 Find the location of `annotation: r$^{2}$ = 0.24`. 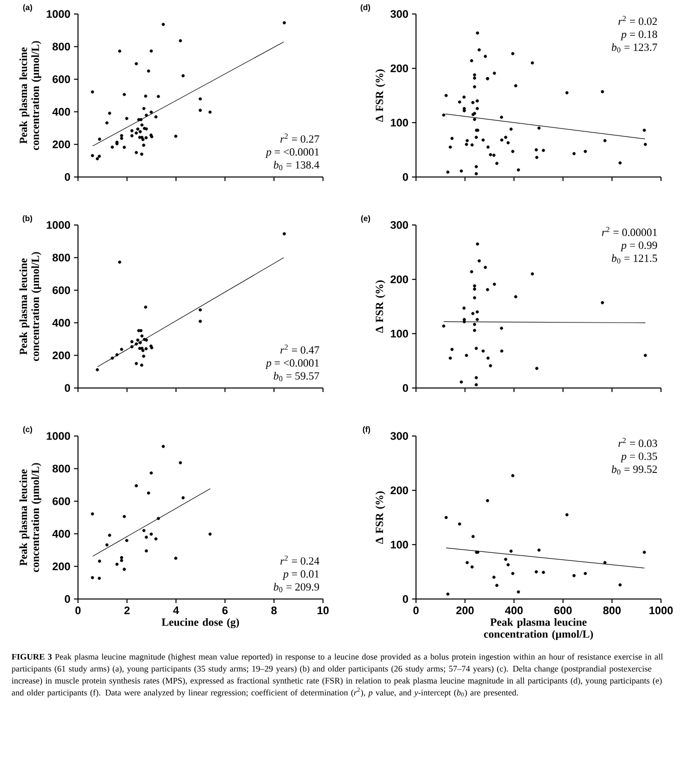

annotation: r$^{2}$ = 0.24 is located at coordinates (300, 560).